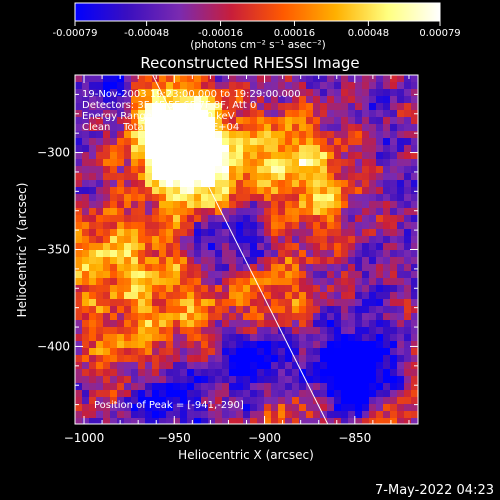 This screenshot has height=500, width=500. Describe the element at coordinates (22, 250) in the screenshot. I see `y-axis-label: Heliocentric Y (arcsec)` at that location.